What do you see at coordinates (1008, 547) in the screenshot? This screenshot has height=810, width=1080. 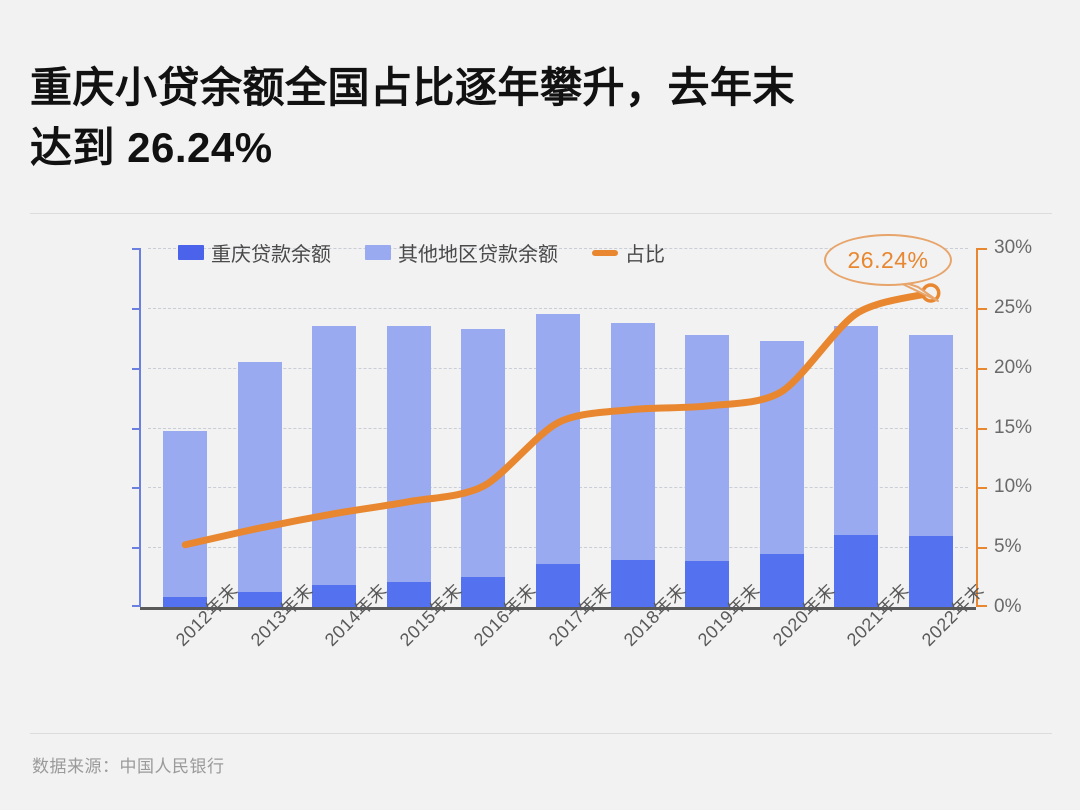 I see `y-axis-right-label: 5%` at bounding box center [1008, 547].